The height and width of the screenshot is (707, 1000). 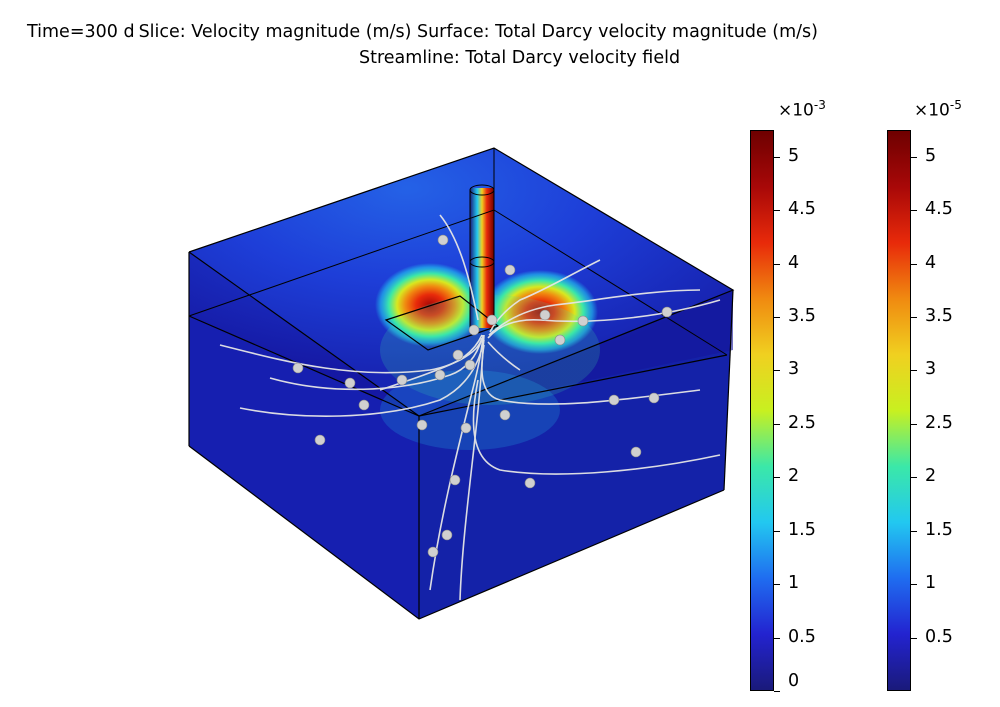 I want to click on colorbar-1-tick-label: 5, so click(x=794, y=155).